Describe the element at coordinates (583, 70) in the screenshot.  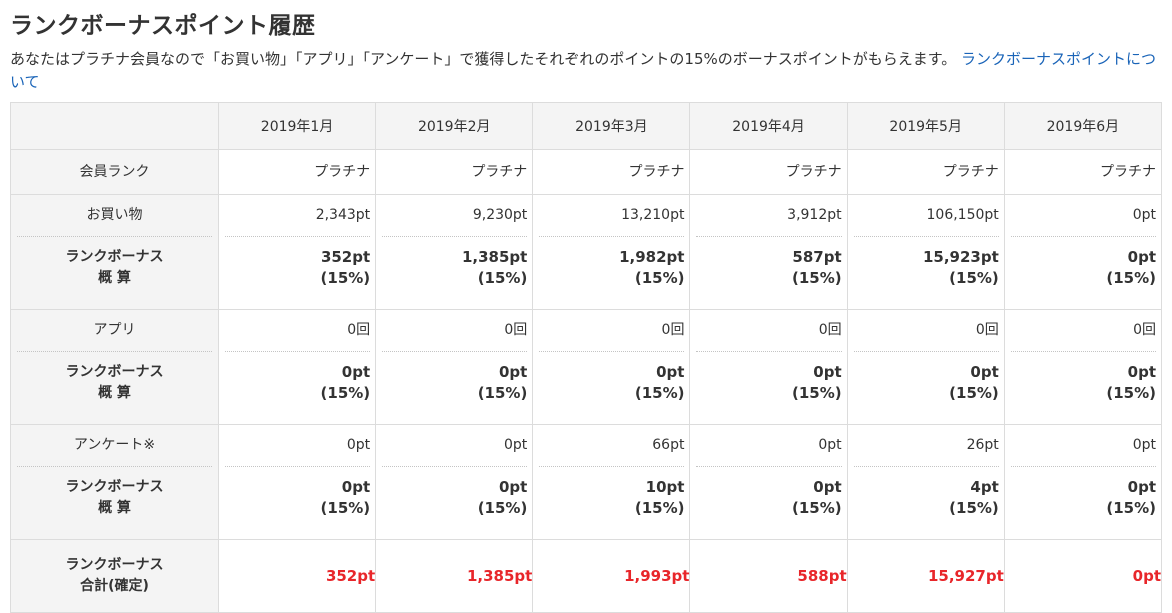
I see `rank-bonus-info-link: ランクボーナスポイントについて` at that location.